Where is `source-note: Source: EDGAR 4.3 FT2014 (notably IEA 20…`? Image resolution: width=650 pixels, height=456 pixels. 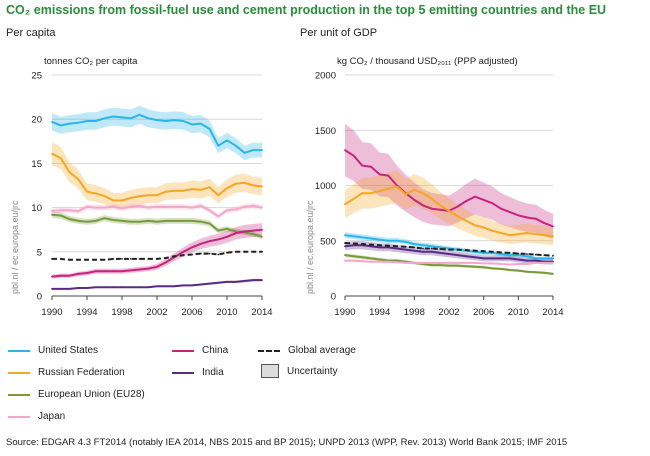
source-note: Source: EDGAR 4.3 FT2014 (notably IEA 20… is located at coordinates (287, 442).